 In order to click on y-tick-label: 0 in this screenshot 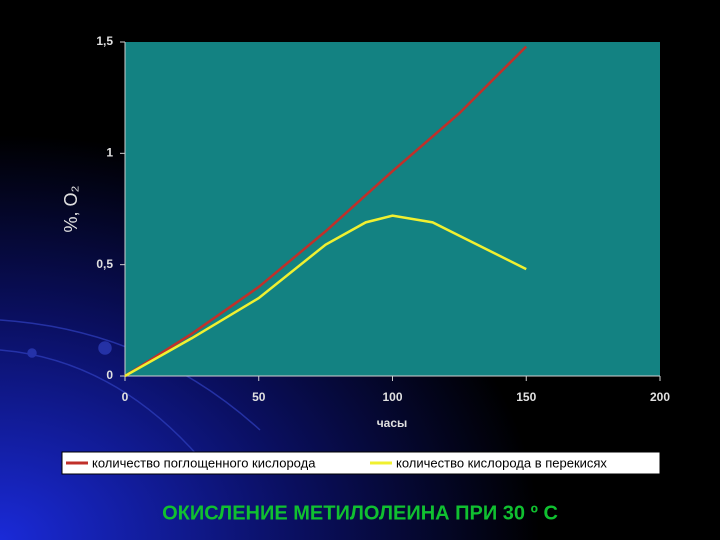, I will do `click(109, 375)`.